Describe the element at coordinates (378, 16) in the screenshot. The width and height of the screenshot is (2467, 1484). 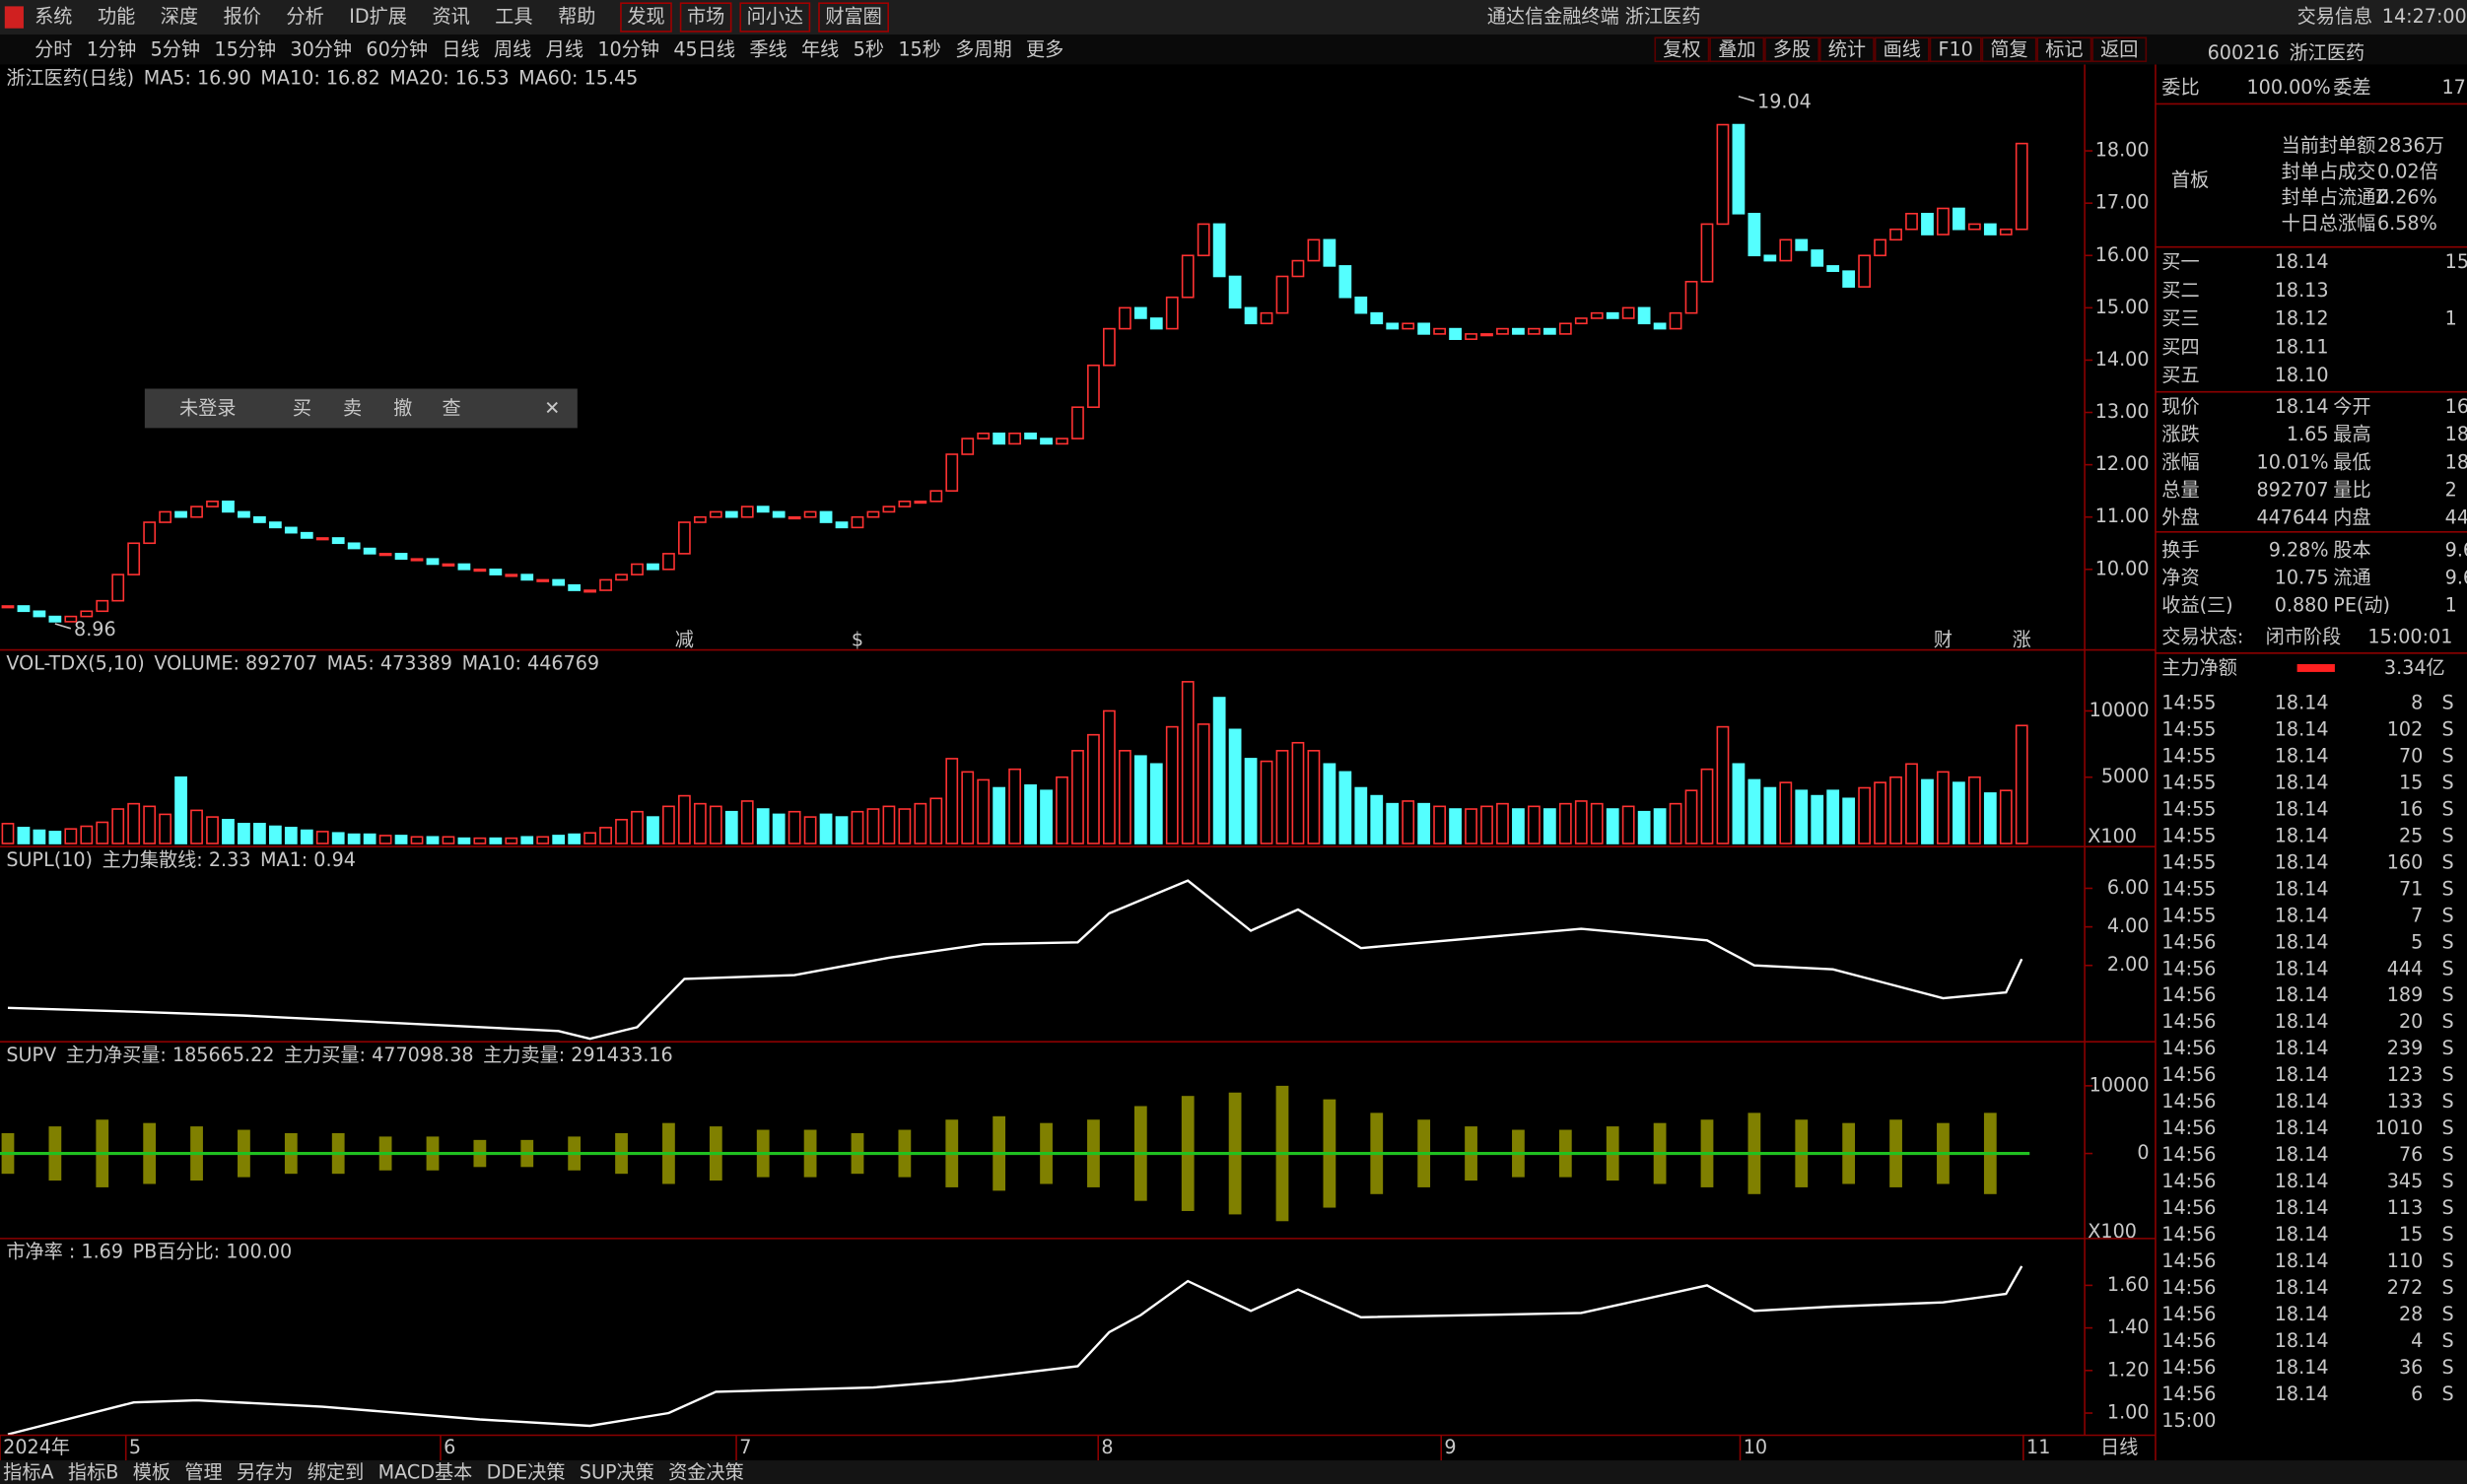
I see `menu-item: ID扩展` at that location.